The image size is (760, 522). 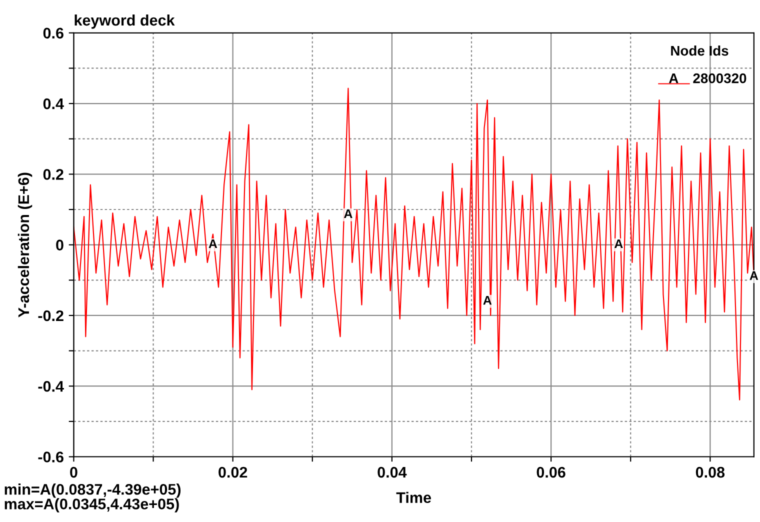 What do you see at coordinates (91, 505) in the screenshot?
I see `text: max=A(0.0345,4.43e+05)` at bounding box center [91, 505].